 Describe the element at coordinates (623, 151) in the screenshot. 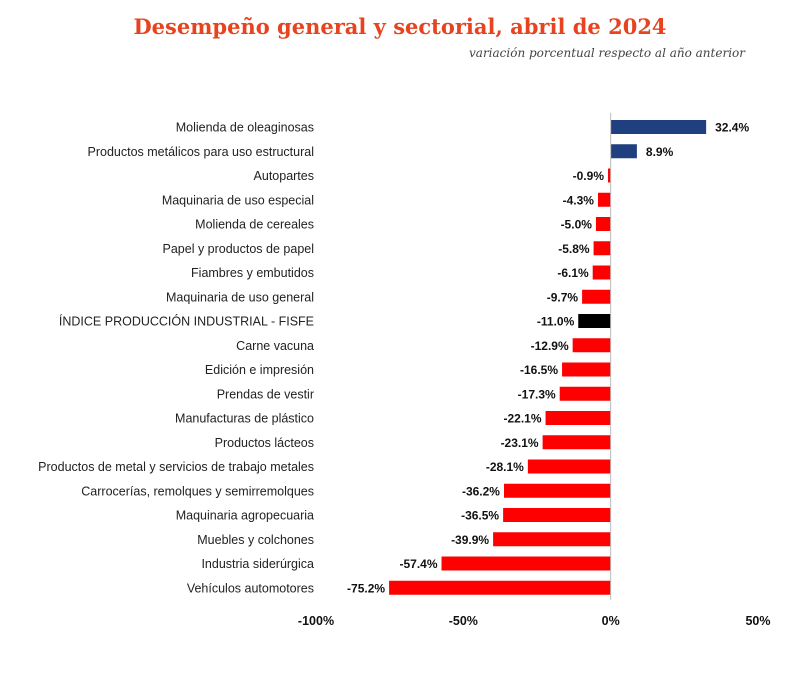

I see `bar-productos-metalicos-para-uso-estructural` at that location.